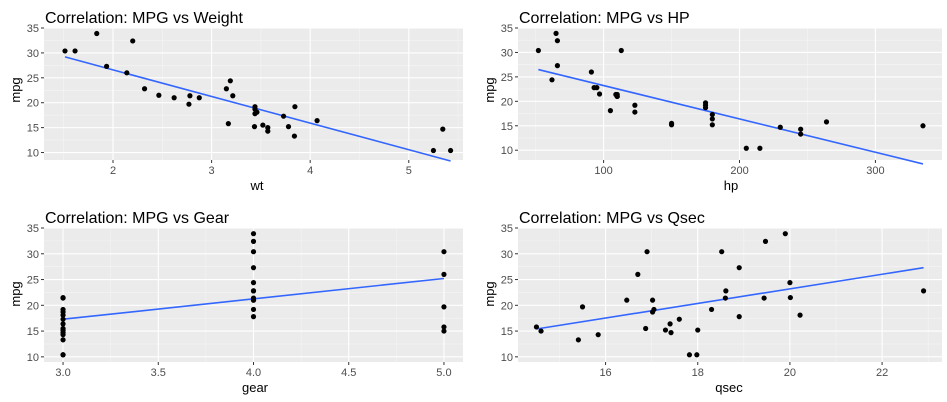 Image resolution: width=947 pixels, height=402 pixels. Describe the element at coordinates (158, 373) in the screenshot. I see `x-tick-label: 3.5` at that location.